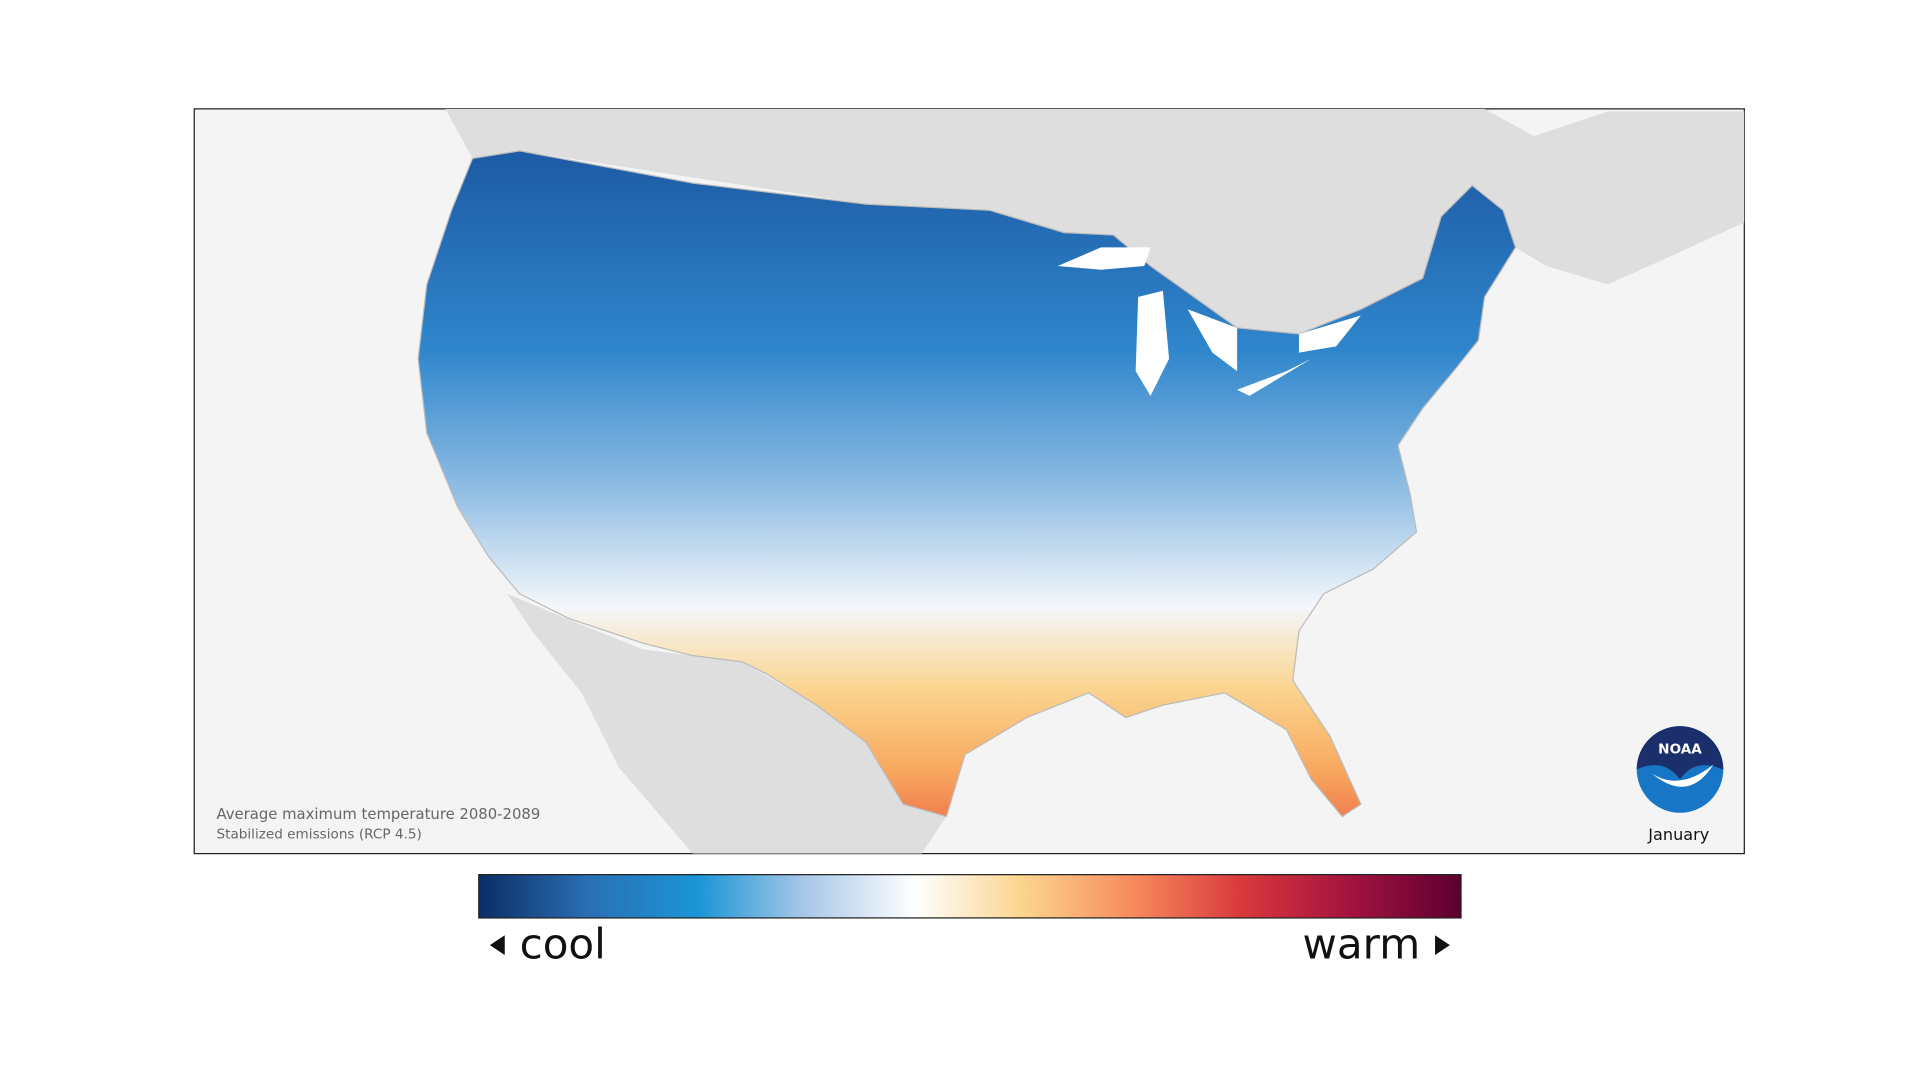 This screenshot has width=1920, height=1080. What do you see at coordinates (1209, 321) in the screenshot?
I see `great-lakes` at bounding box center [1209, 321].